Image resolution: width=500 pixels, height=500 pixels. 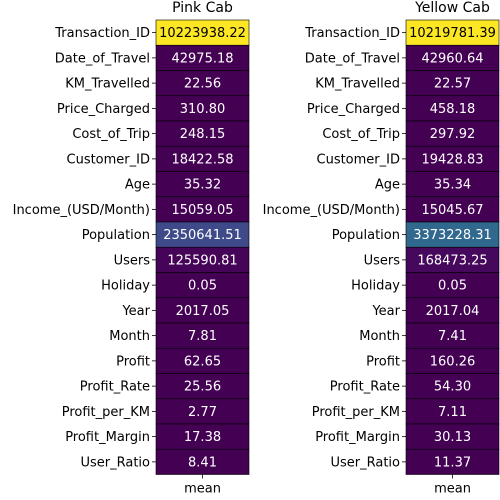 I want to click on cell-value-label: 15059.05, so click(x=202, y=210).